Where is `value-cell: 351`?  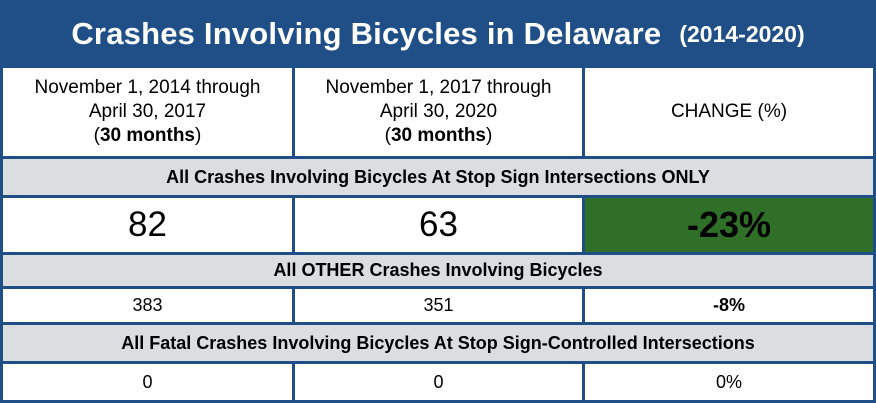
value-cell: 351 is located at coordinates (438, 305).